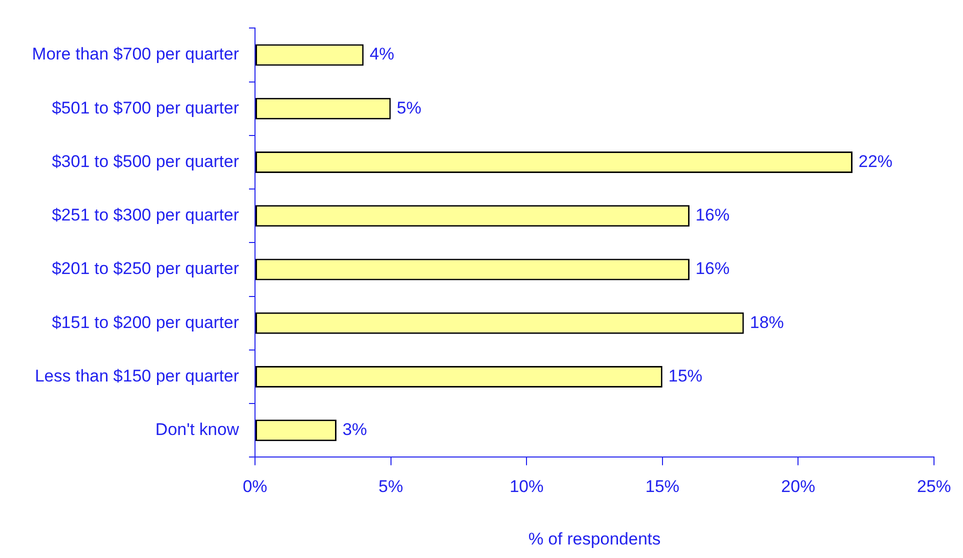 This screenshot has height=558, width=963. Describe the element at coordinates (146, 268) in the screenshot. I see `y-tick-label: $201 to $250 per quarter` at that location.